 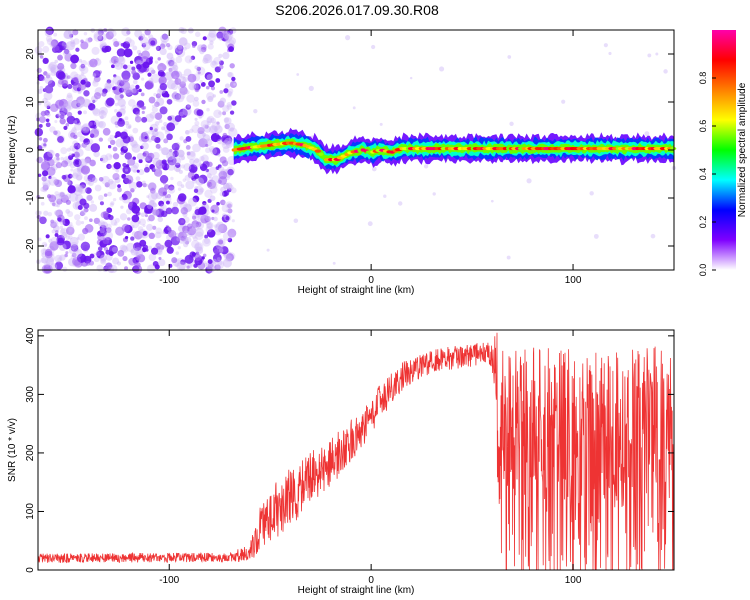 What do you see at coordinates (169, 280) in the screenshot?
I see `spectrogram-x-tick-label: -100` at bounding box center [169, 280].